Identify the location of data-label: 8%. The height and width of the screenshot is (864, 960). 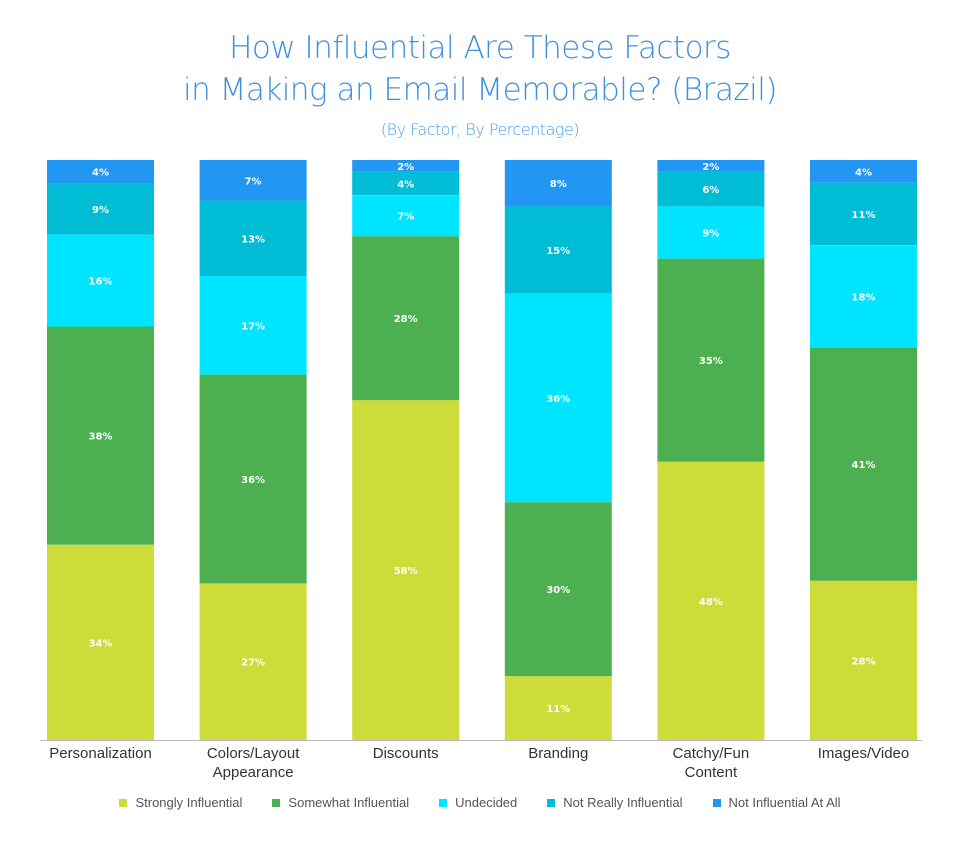
(558, 184).